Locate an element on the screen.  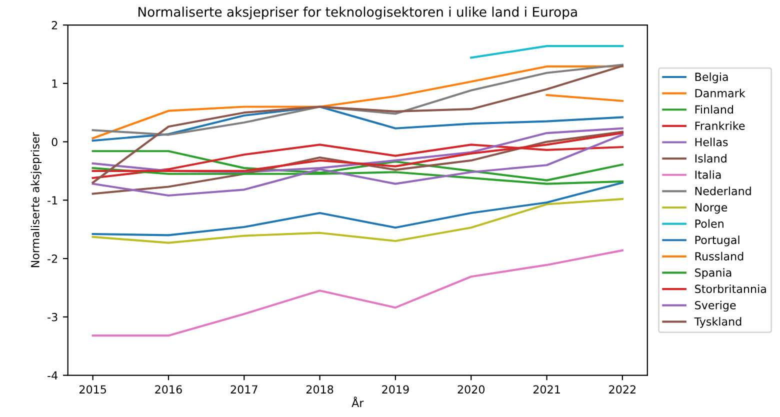
chart-title: Normaliserte aksjepriser for teknologisektoren i ulike land i Europa is located at coordinates (357, 13).